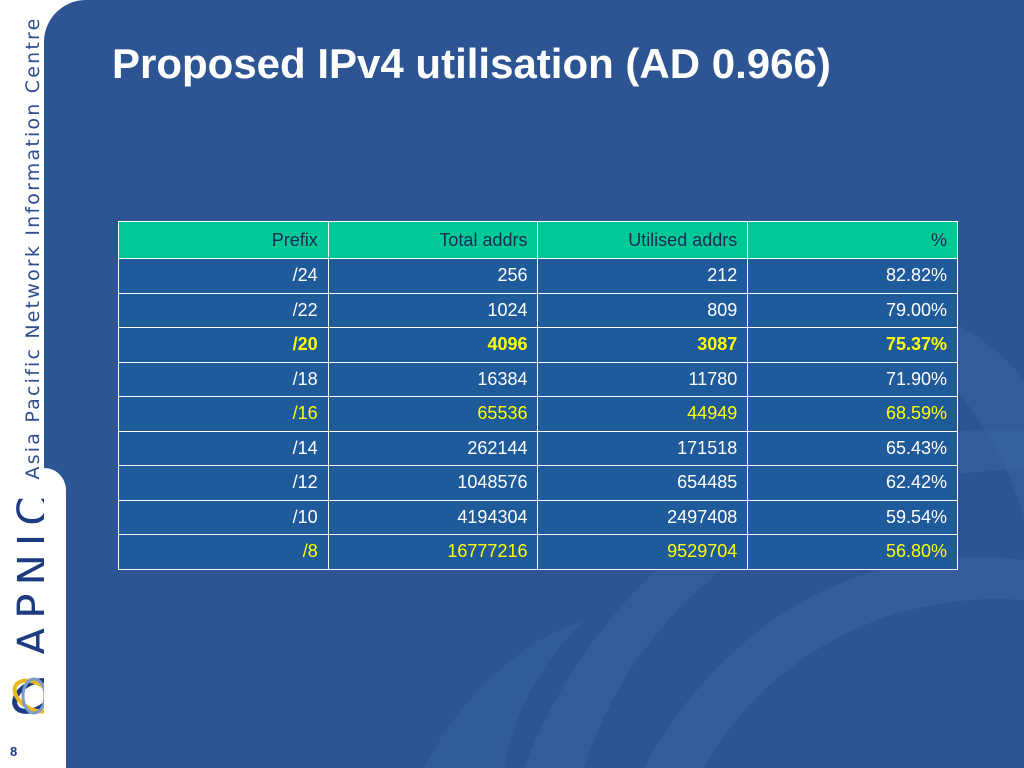 The image size is (1024, 768). What do you see at coordinates (852, 276) in the screenshot?
I see `cell-percent: 82.82%` at bounding box center [852, 276].